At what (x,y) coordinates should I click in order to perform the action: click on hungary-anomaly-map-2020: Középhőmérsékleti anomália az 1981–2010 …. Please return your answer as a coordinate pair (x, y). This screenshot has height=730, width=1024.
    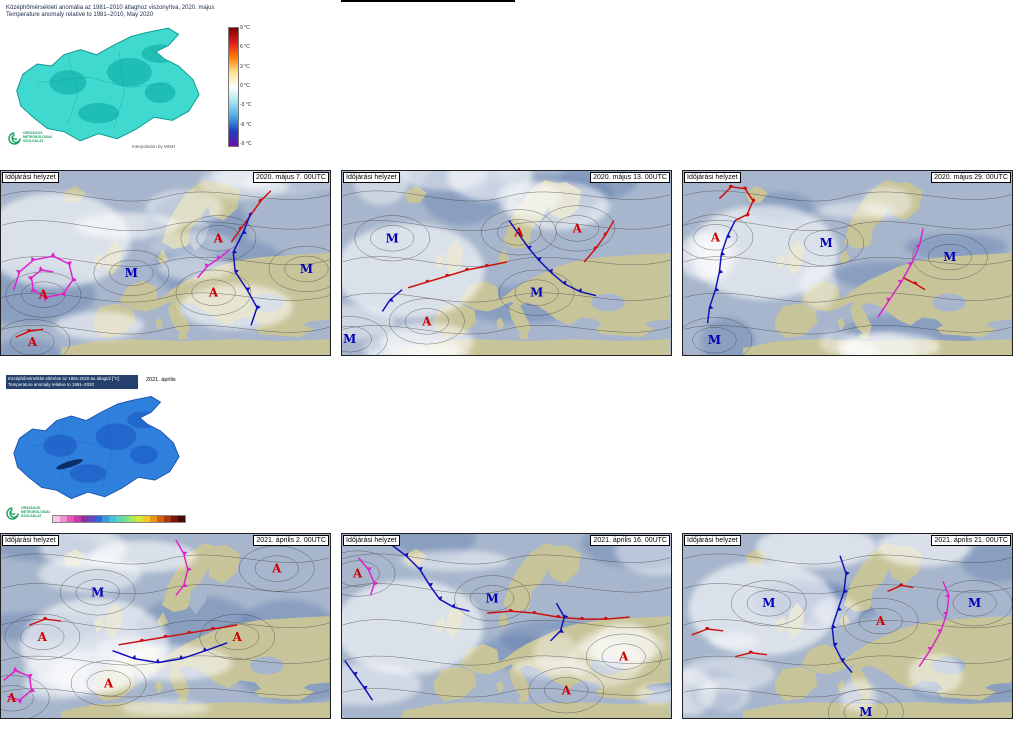
    Looking at the image, I should click on (130, 86).